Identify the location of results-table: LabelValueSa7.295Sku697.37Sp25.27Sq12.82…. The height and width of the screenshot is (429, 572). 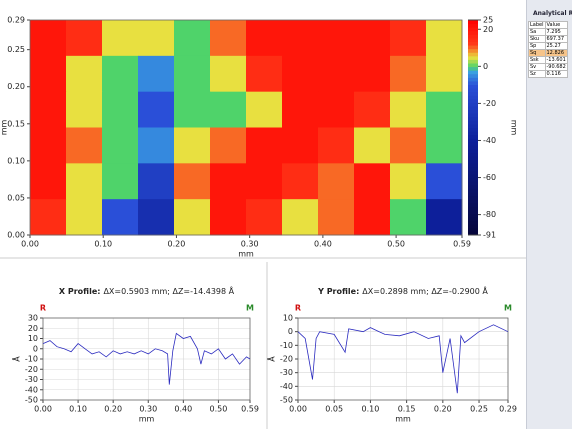
(548, 49).